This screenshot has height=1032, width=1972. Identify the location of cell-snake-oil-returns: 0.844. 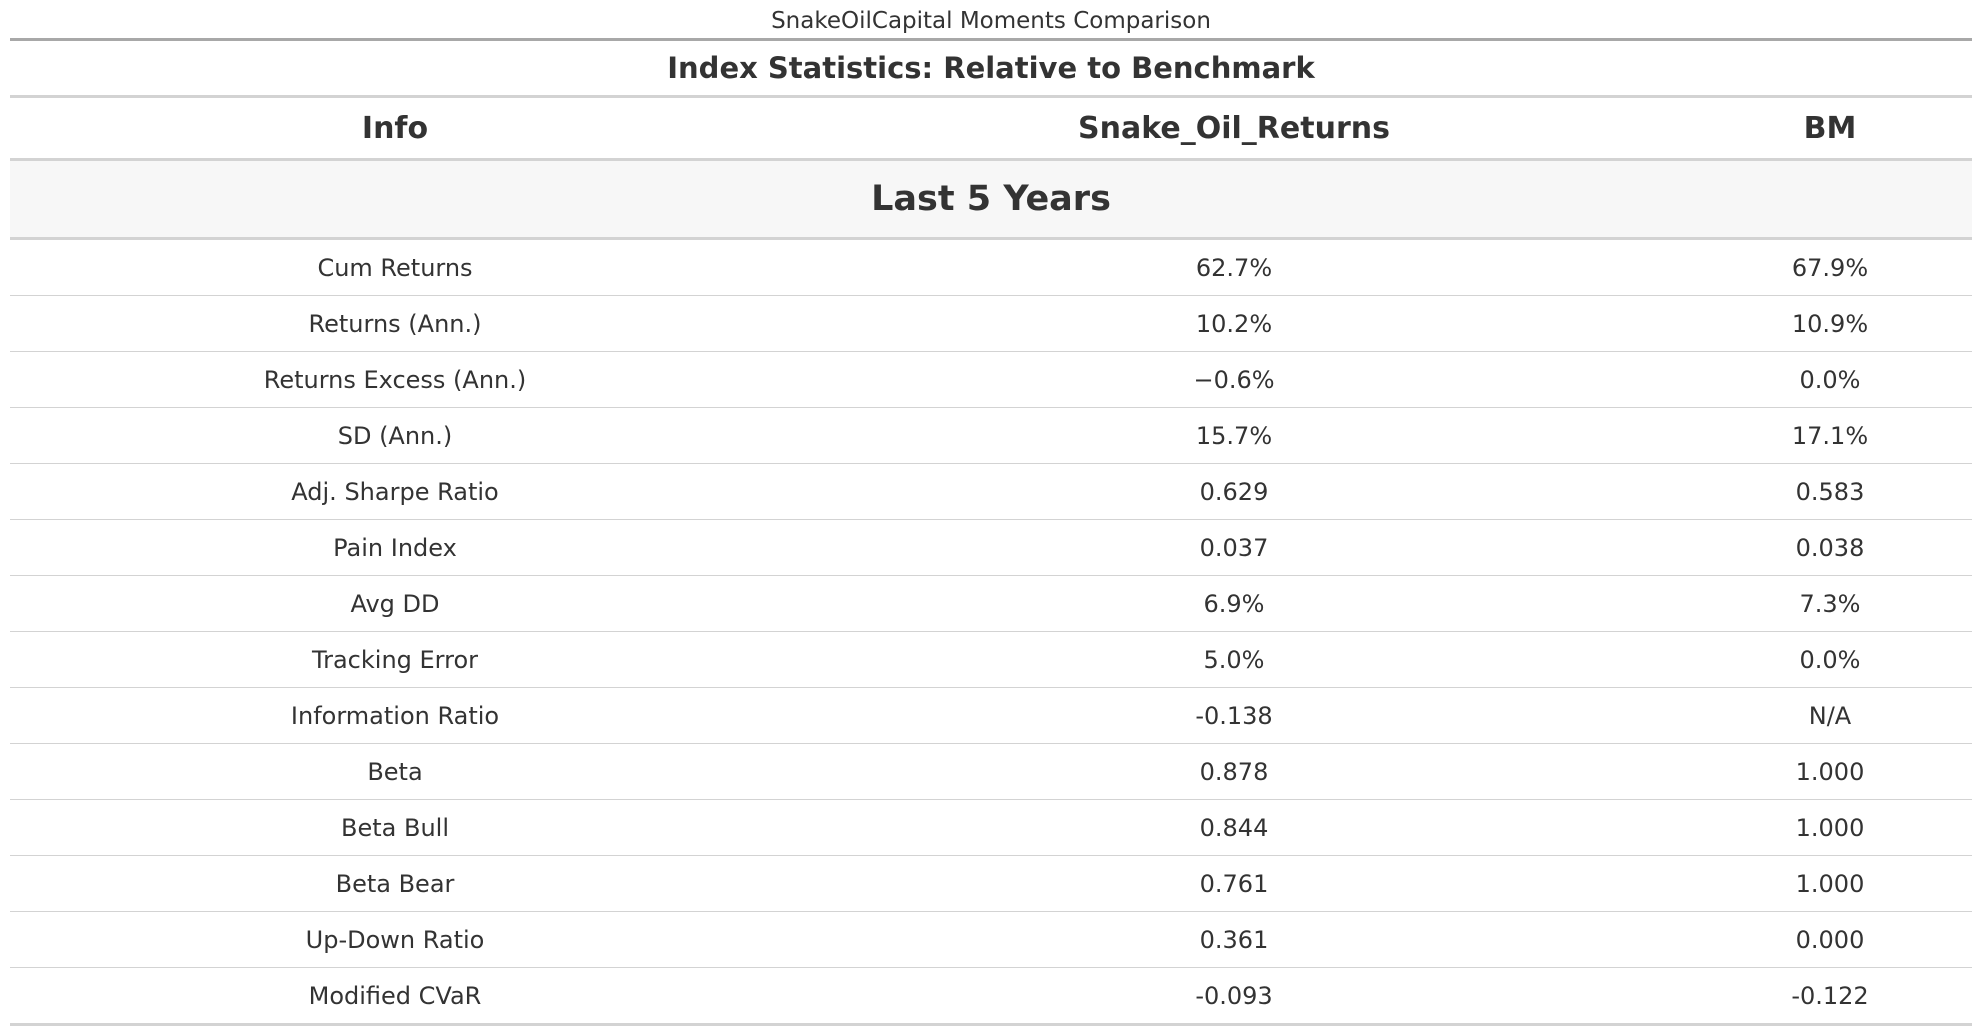
(1234, 827).